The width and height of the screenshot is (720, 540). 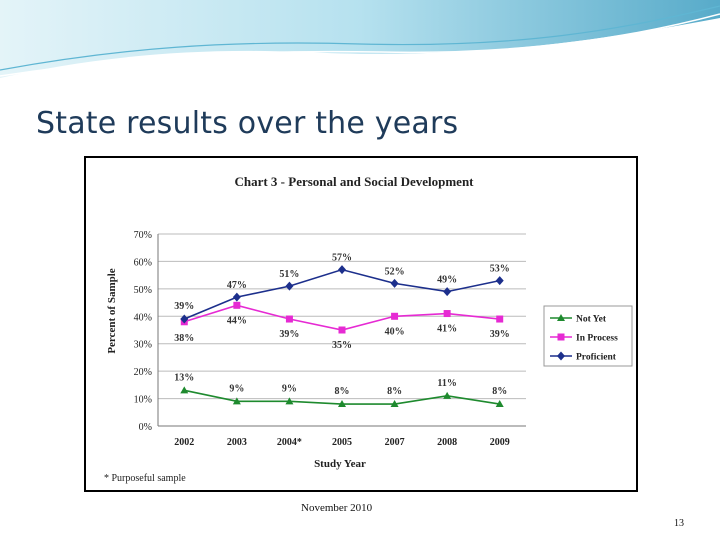 What do you see at coordinates (340, 464) in the screenshot?
I see `x-axis-label: Study Year` at bounding box center [340, 464].